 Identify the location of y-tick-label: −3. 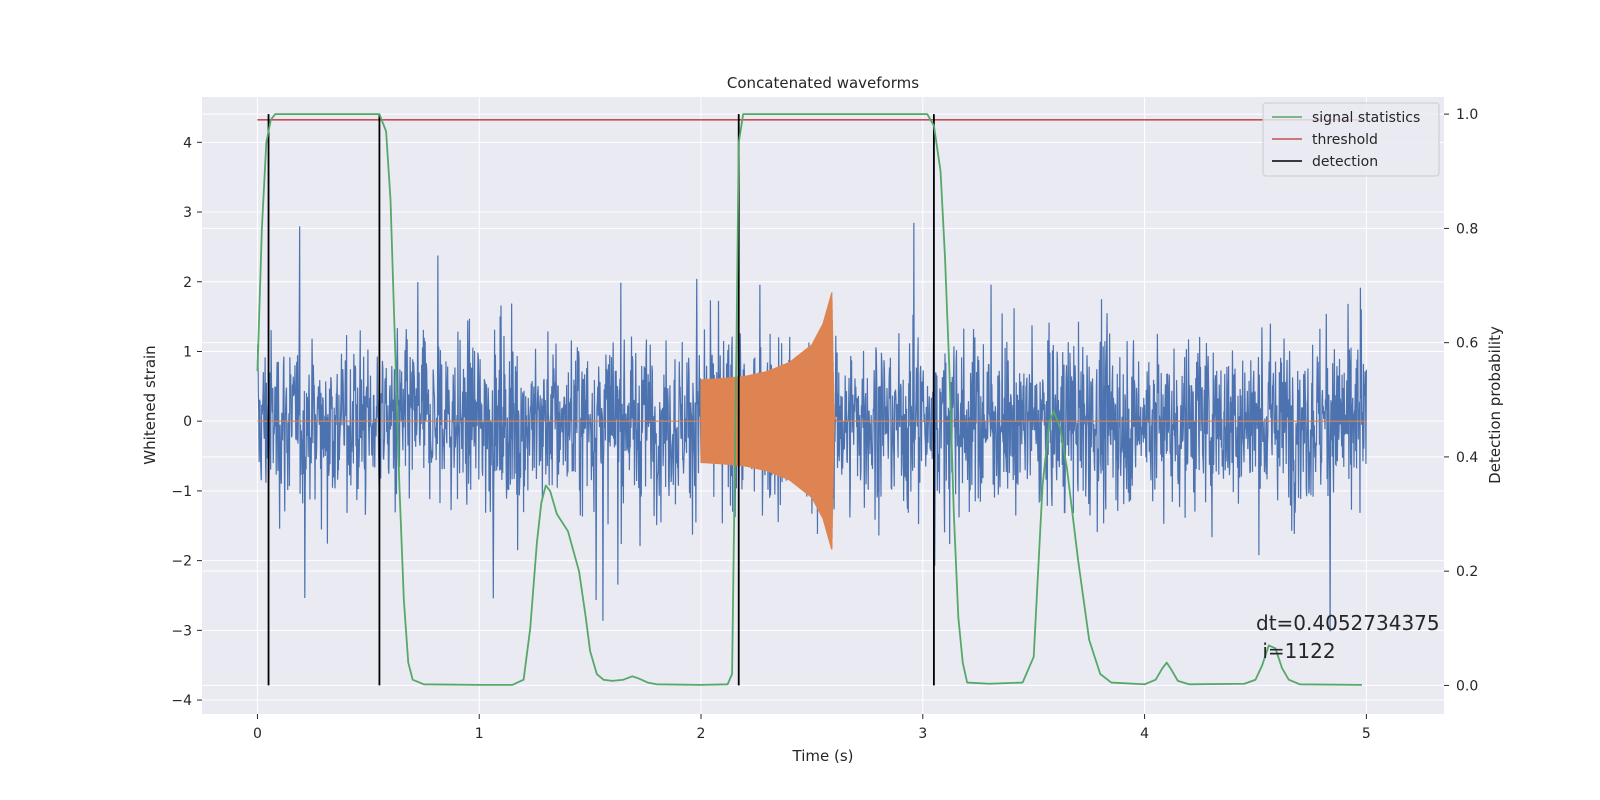
(181, 631).